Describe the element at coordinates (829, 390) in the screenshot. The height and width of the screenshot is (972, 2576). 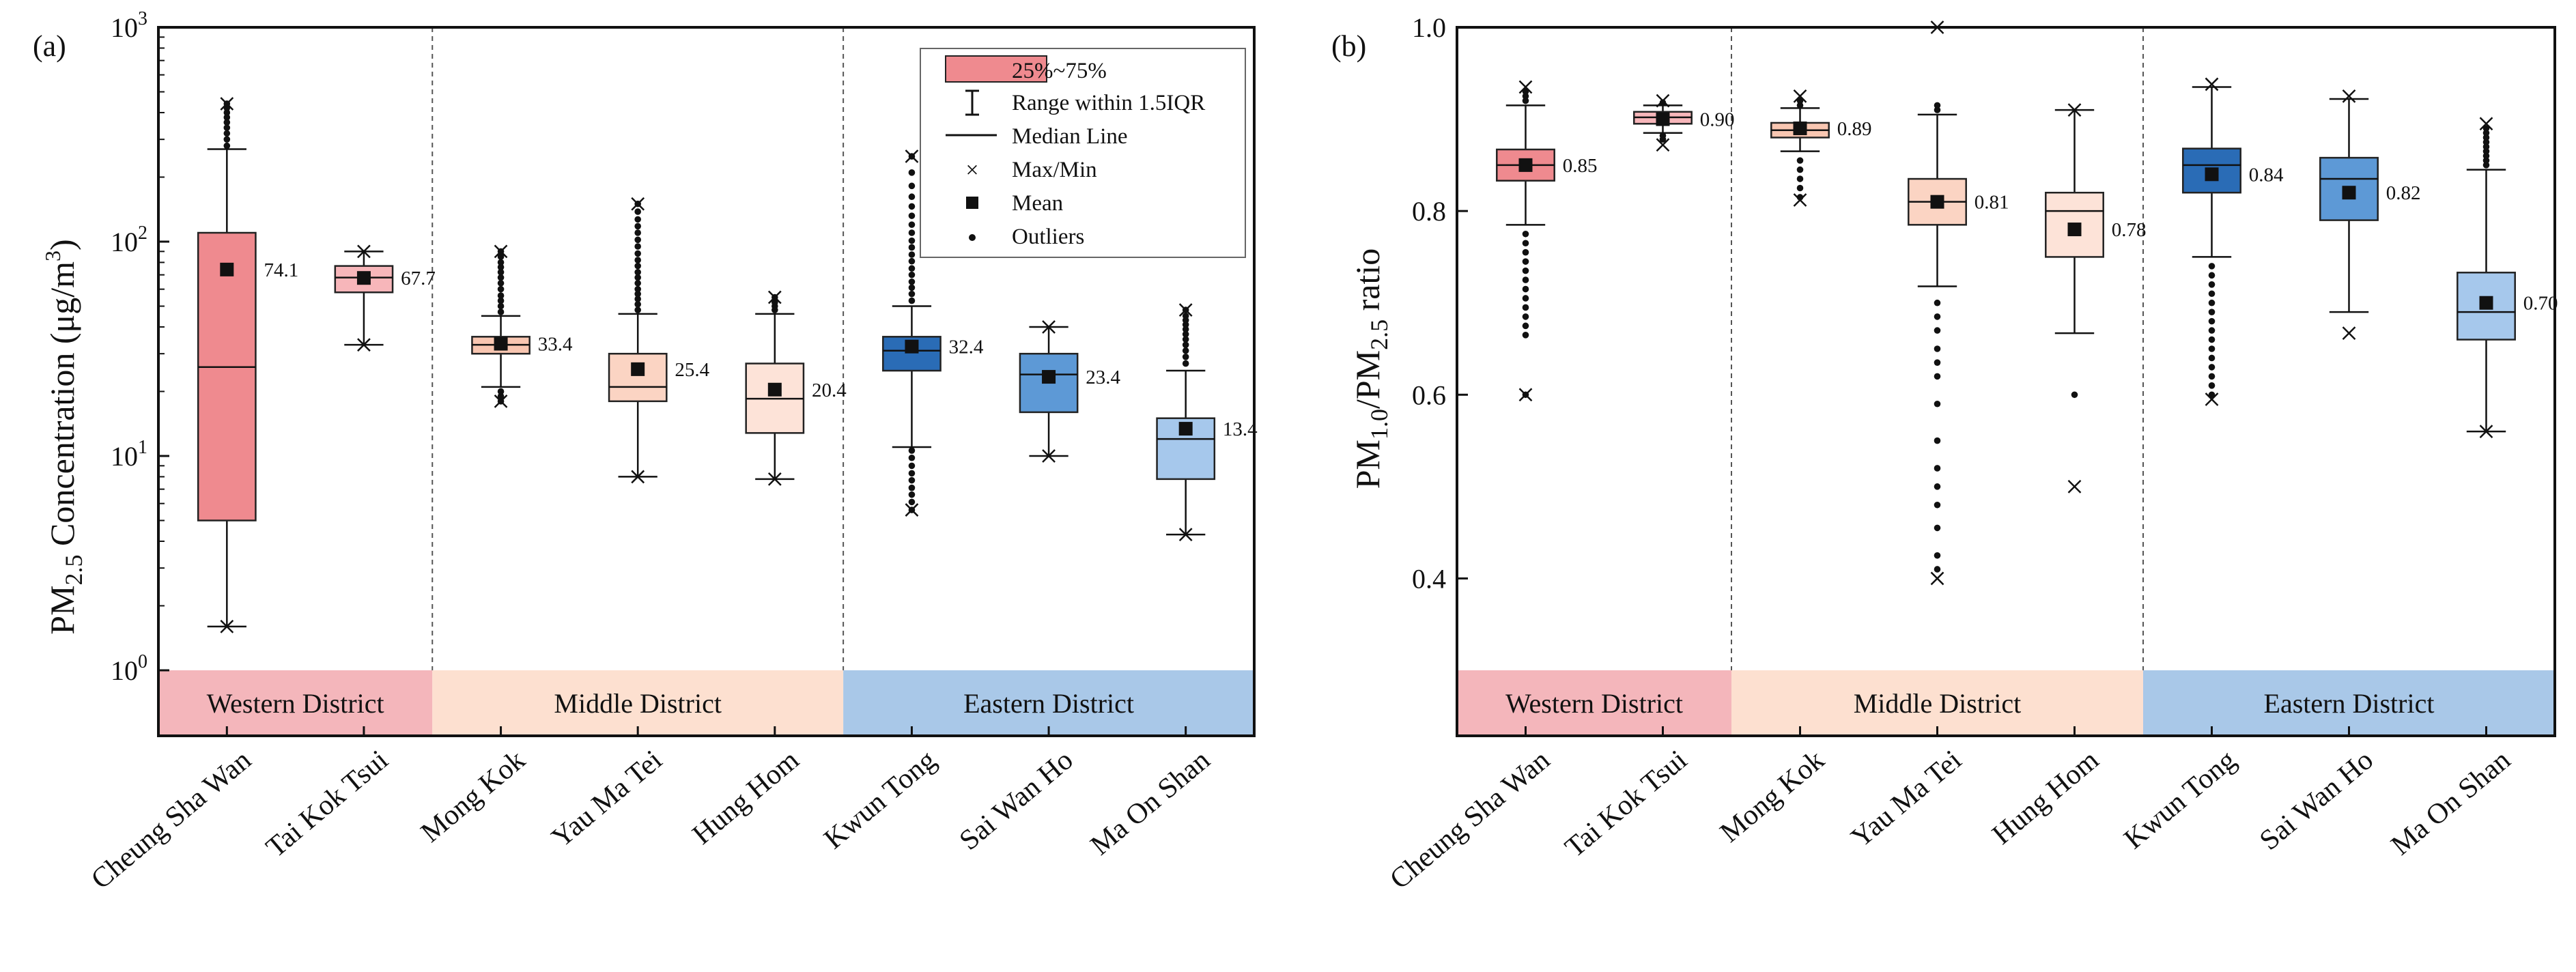
I see `mean-label: 20.4` at that location.